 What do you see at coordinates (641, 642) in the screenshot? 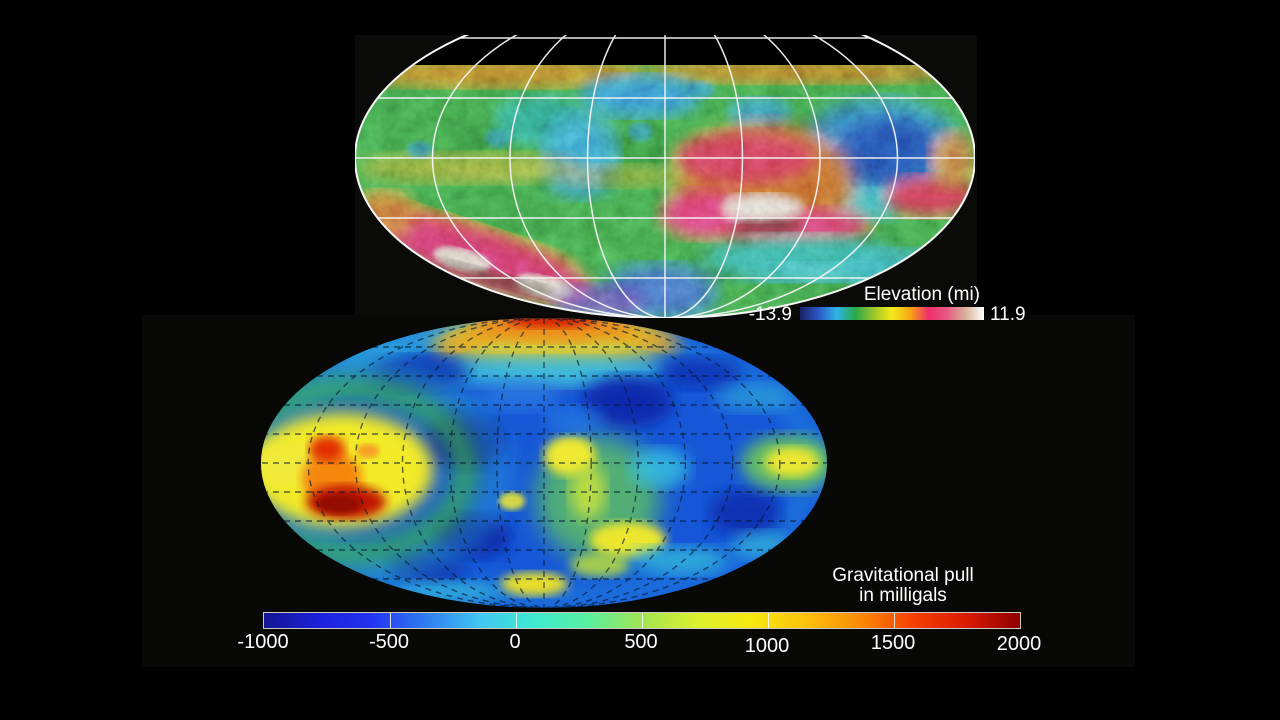
I see `gravity-tick-label: 500` at bounding box center [641, 642].